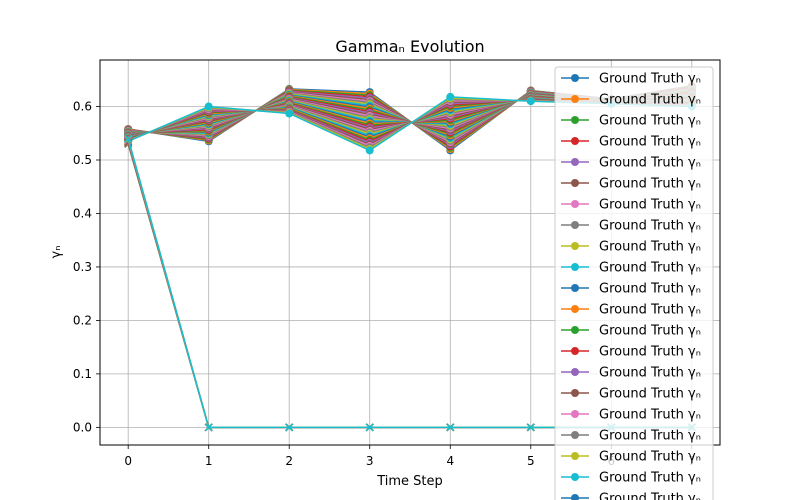 The image size is (800, 500). I want to click on y-axis-ticks: 0.0 0.1 0.2 0.3 0.4 0.5 0.6, so click(86, 267).